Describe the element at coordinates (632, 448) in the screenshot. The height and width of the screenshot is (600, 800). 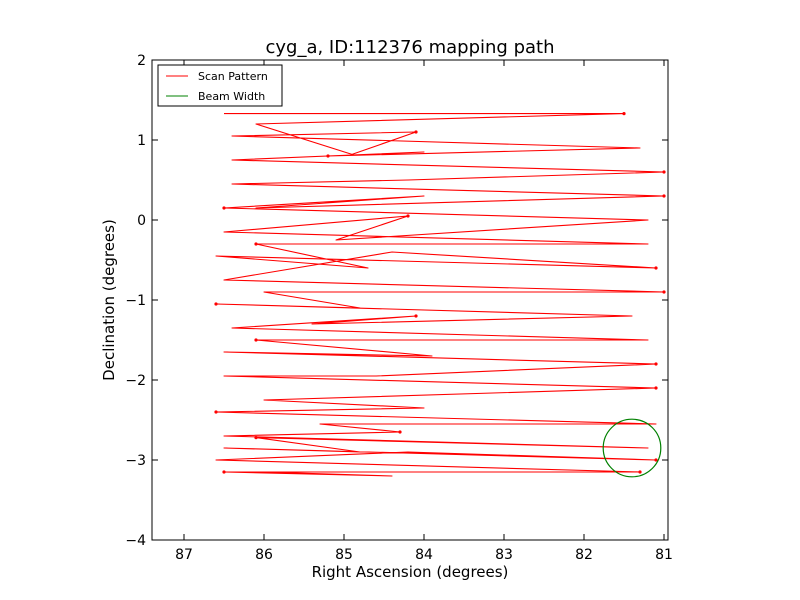
I see `series-beam-width` at that location.